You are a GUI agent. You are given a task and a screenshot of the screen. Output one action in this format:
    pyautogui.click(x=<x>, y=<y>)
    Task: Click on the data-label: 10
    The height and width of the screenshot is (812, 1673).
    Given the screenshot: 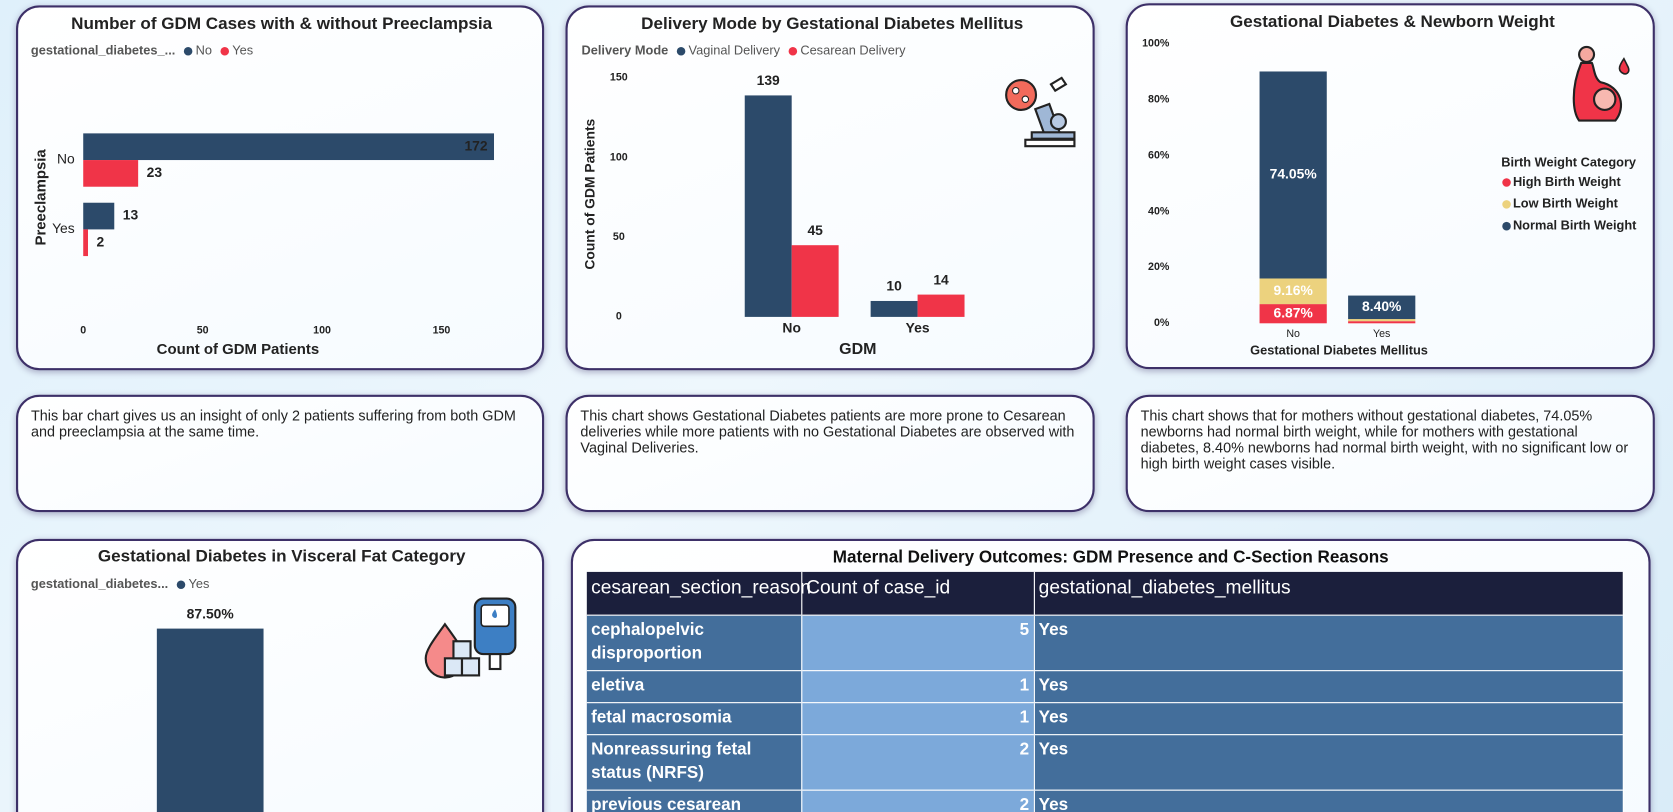 What is the action you would take?
    pyautogui.click(x=894, y=286)
    